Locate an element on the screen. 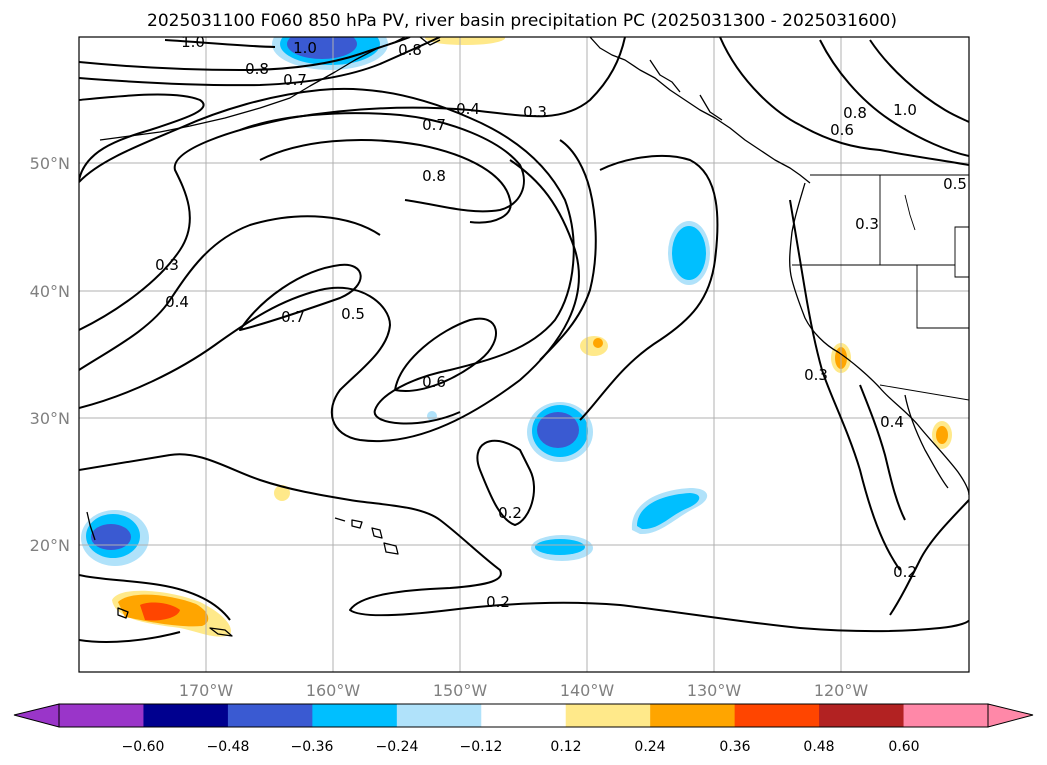 Image resolution: width=1047 pixels, height=765 pixels. contour-1.0-top is located at coordinates (220, 43).